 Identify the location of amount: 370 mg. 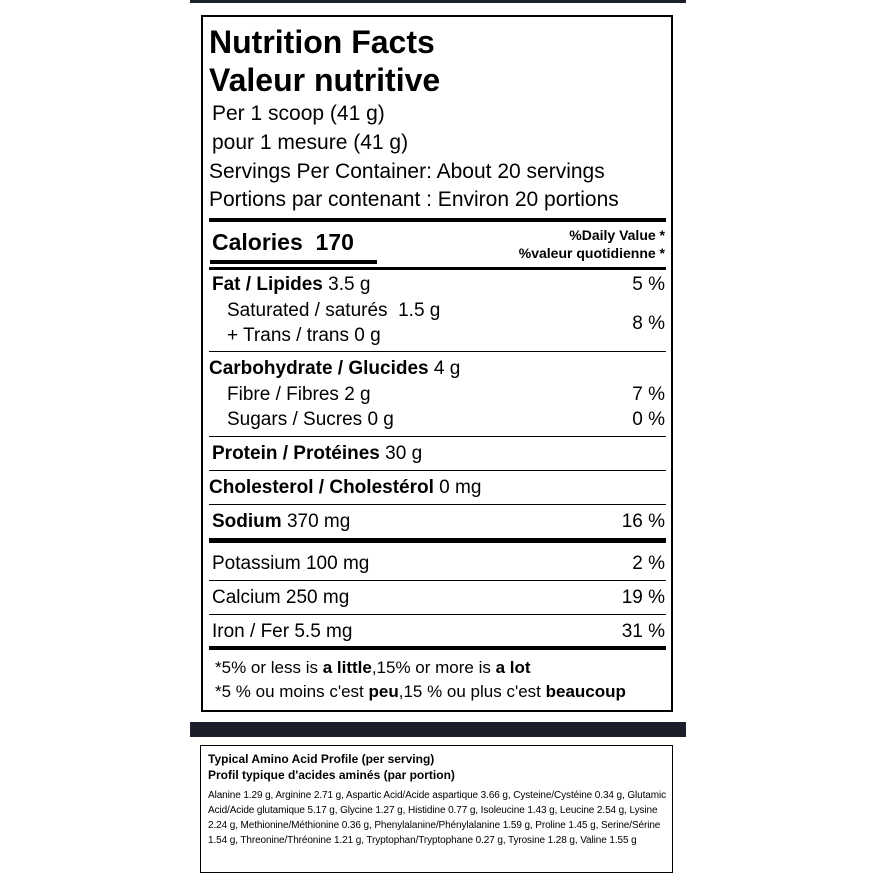
(318, 521).